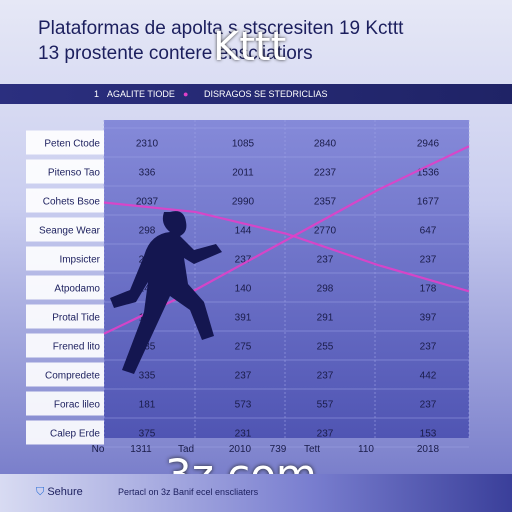 The image size is (512, 512). What do you see at coordinates (70, 231) in the screenshot?
I see `row-label: Seange Wear` at bounding box center [70, 231].